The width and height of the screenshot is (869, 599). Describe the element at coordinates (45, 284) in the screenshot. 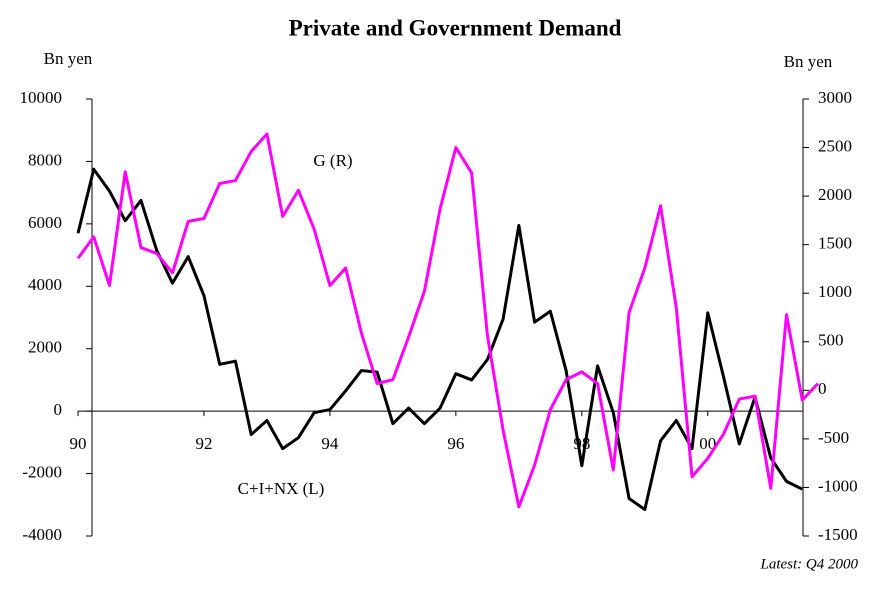

I see `y-tick-label: 4000` at that location.